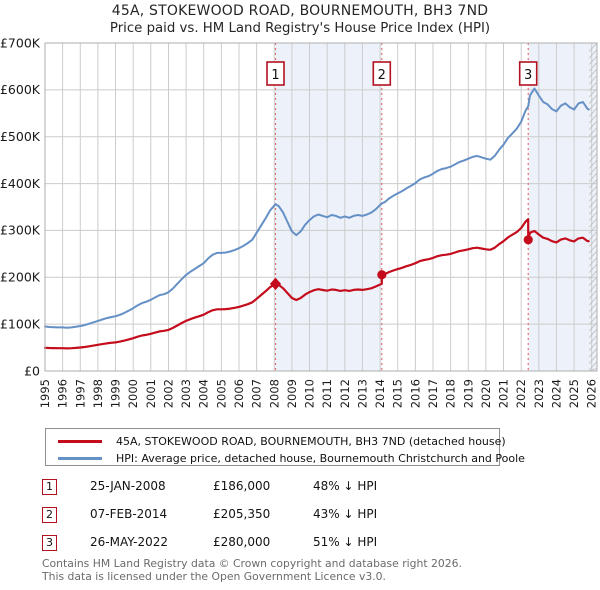 The image size is (600, 590). What do you see at coordinates (539, 393) in the screenshot?
I see `x-tick-label: 2023` at bounding box center [539, 393].